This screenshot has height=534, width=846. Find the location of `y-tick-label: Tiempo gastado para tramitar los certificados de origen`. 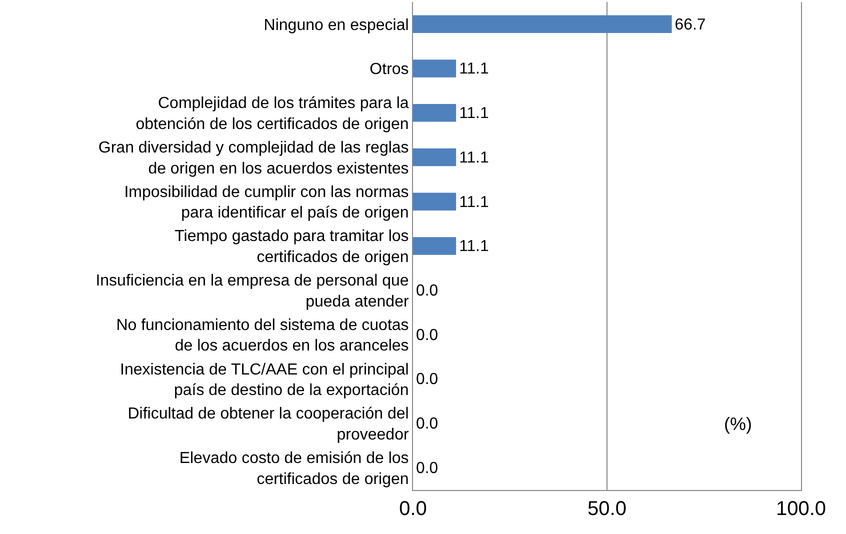

y-tick-label: Tiempo gastado para tramitar los certificados de origen is located at coordinates (291, 247).